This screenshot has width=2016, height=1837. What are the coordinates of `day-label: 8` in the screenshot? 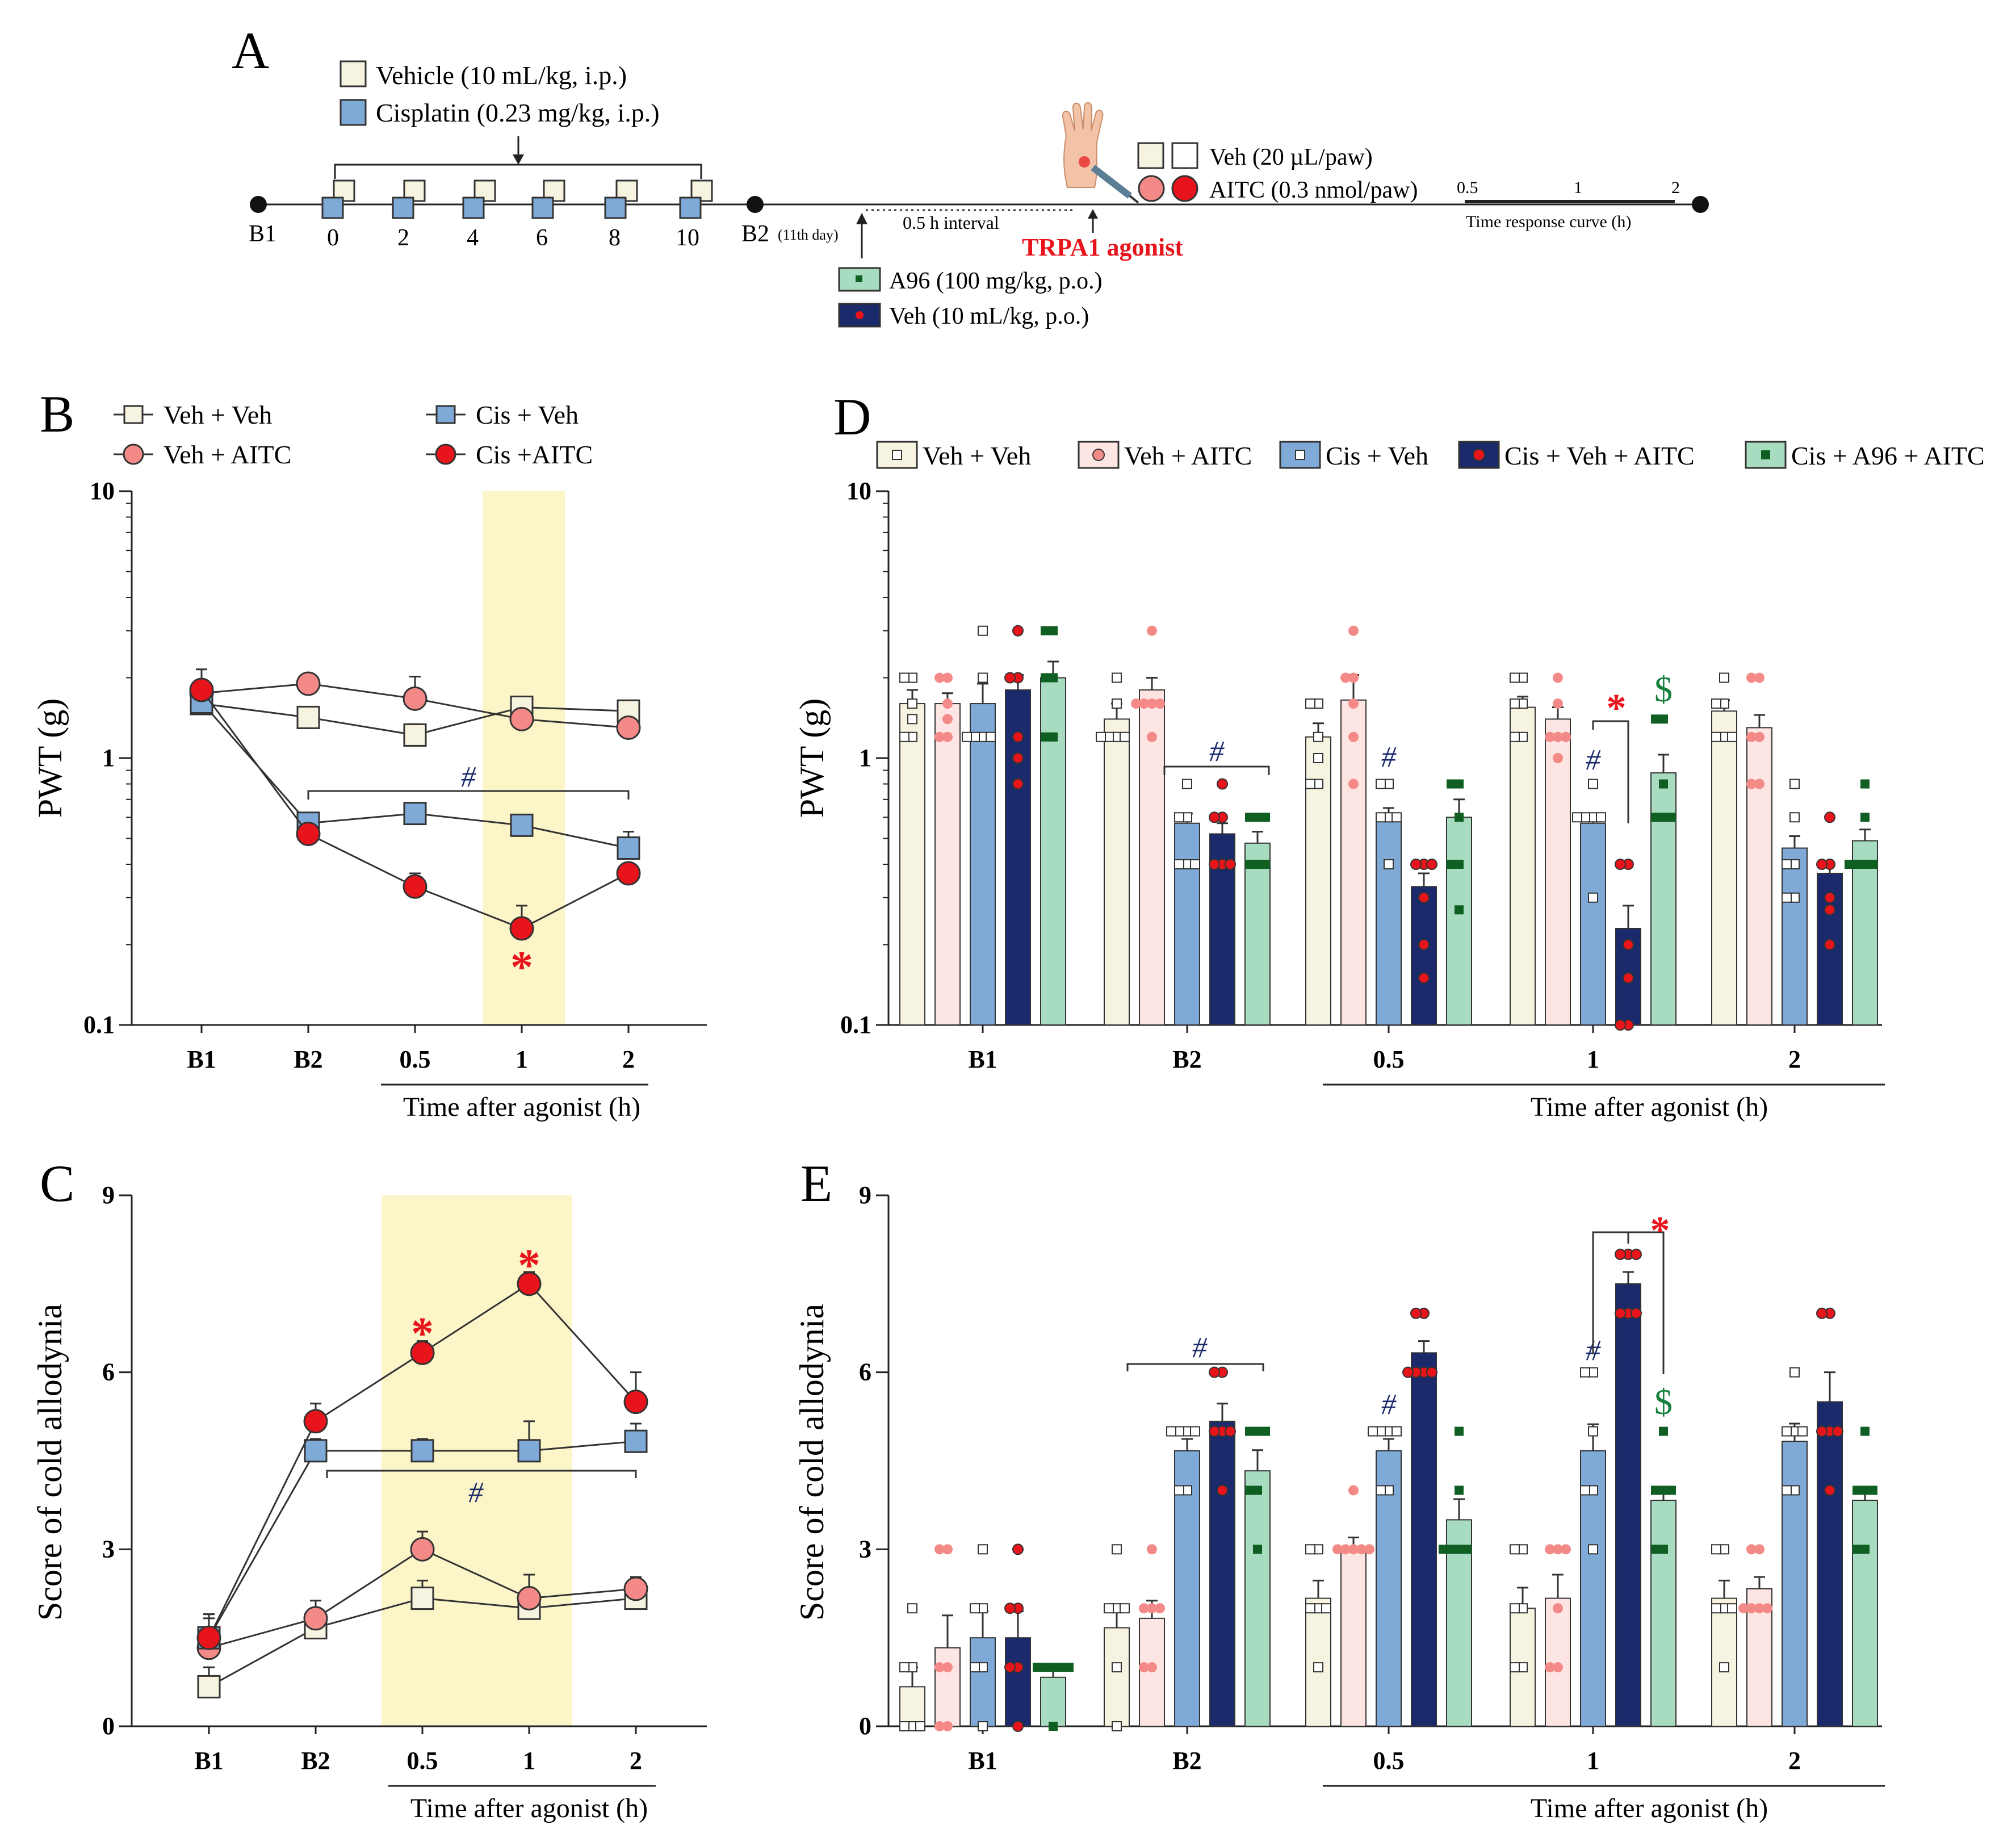 It's located at (615, 238).